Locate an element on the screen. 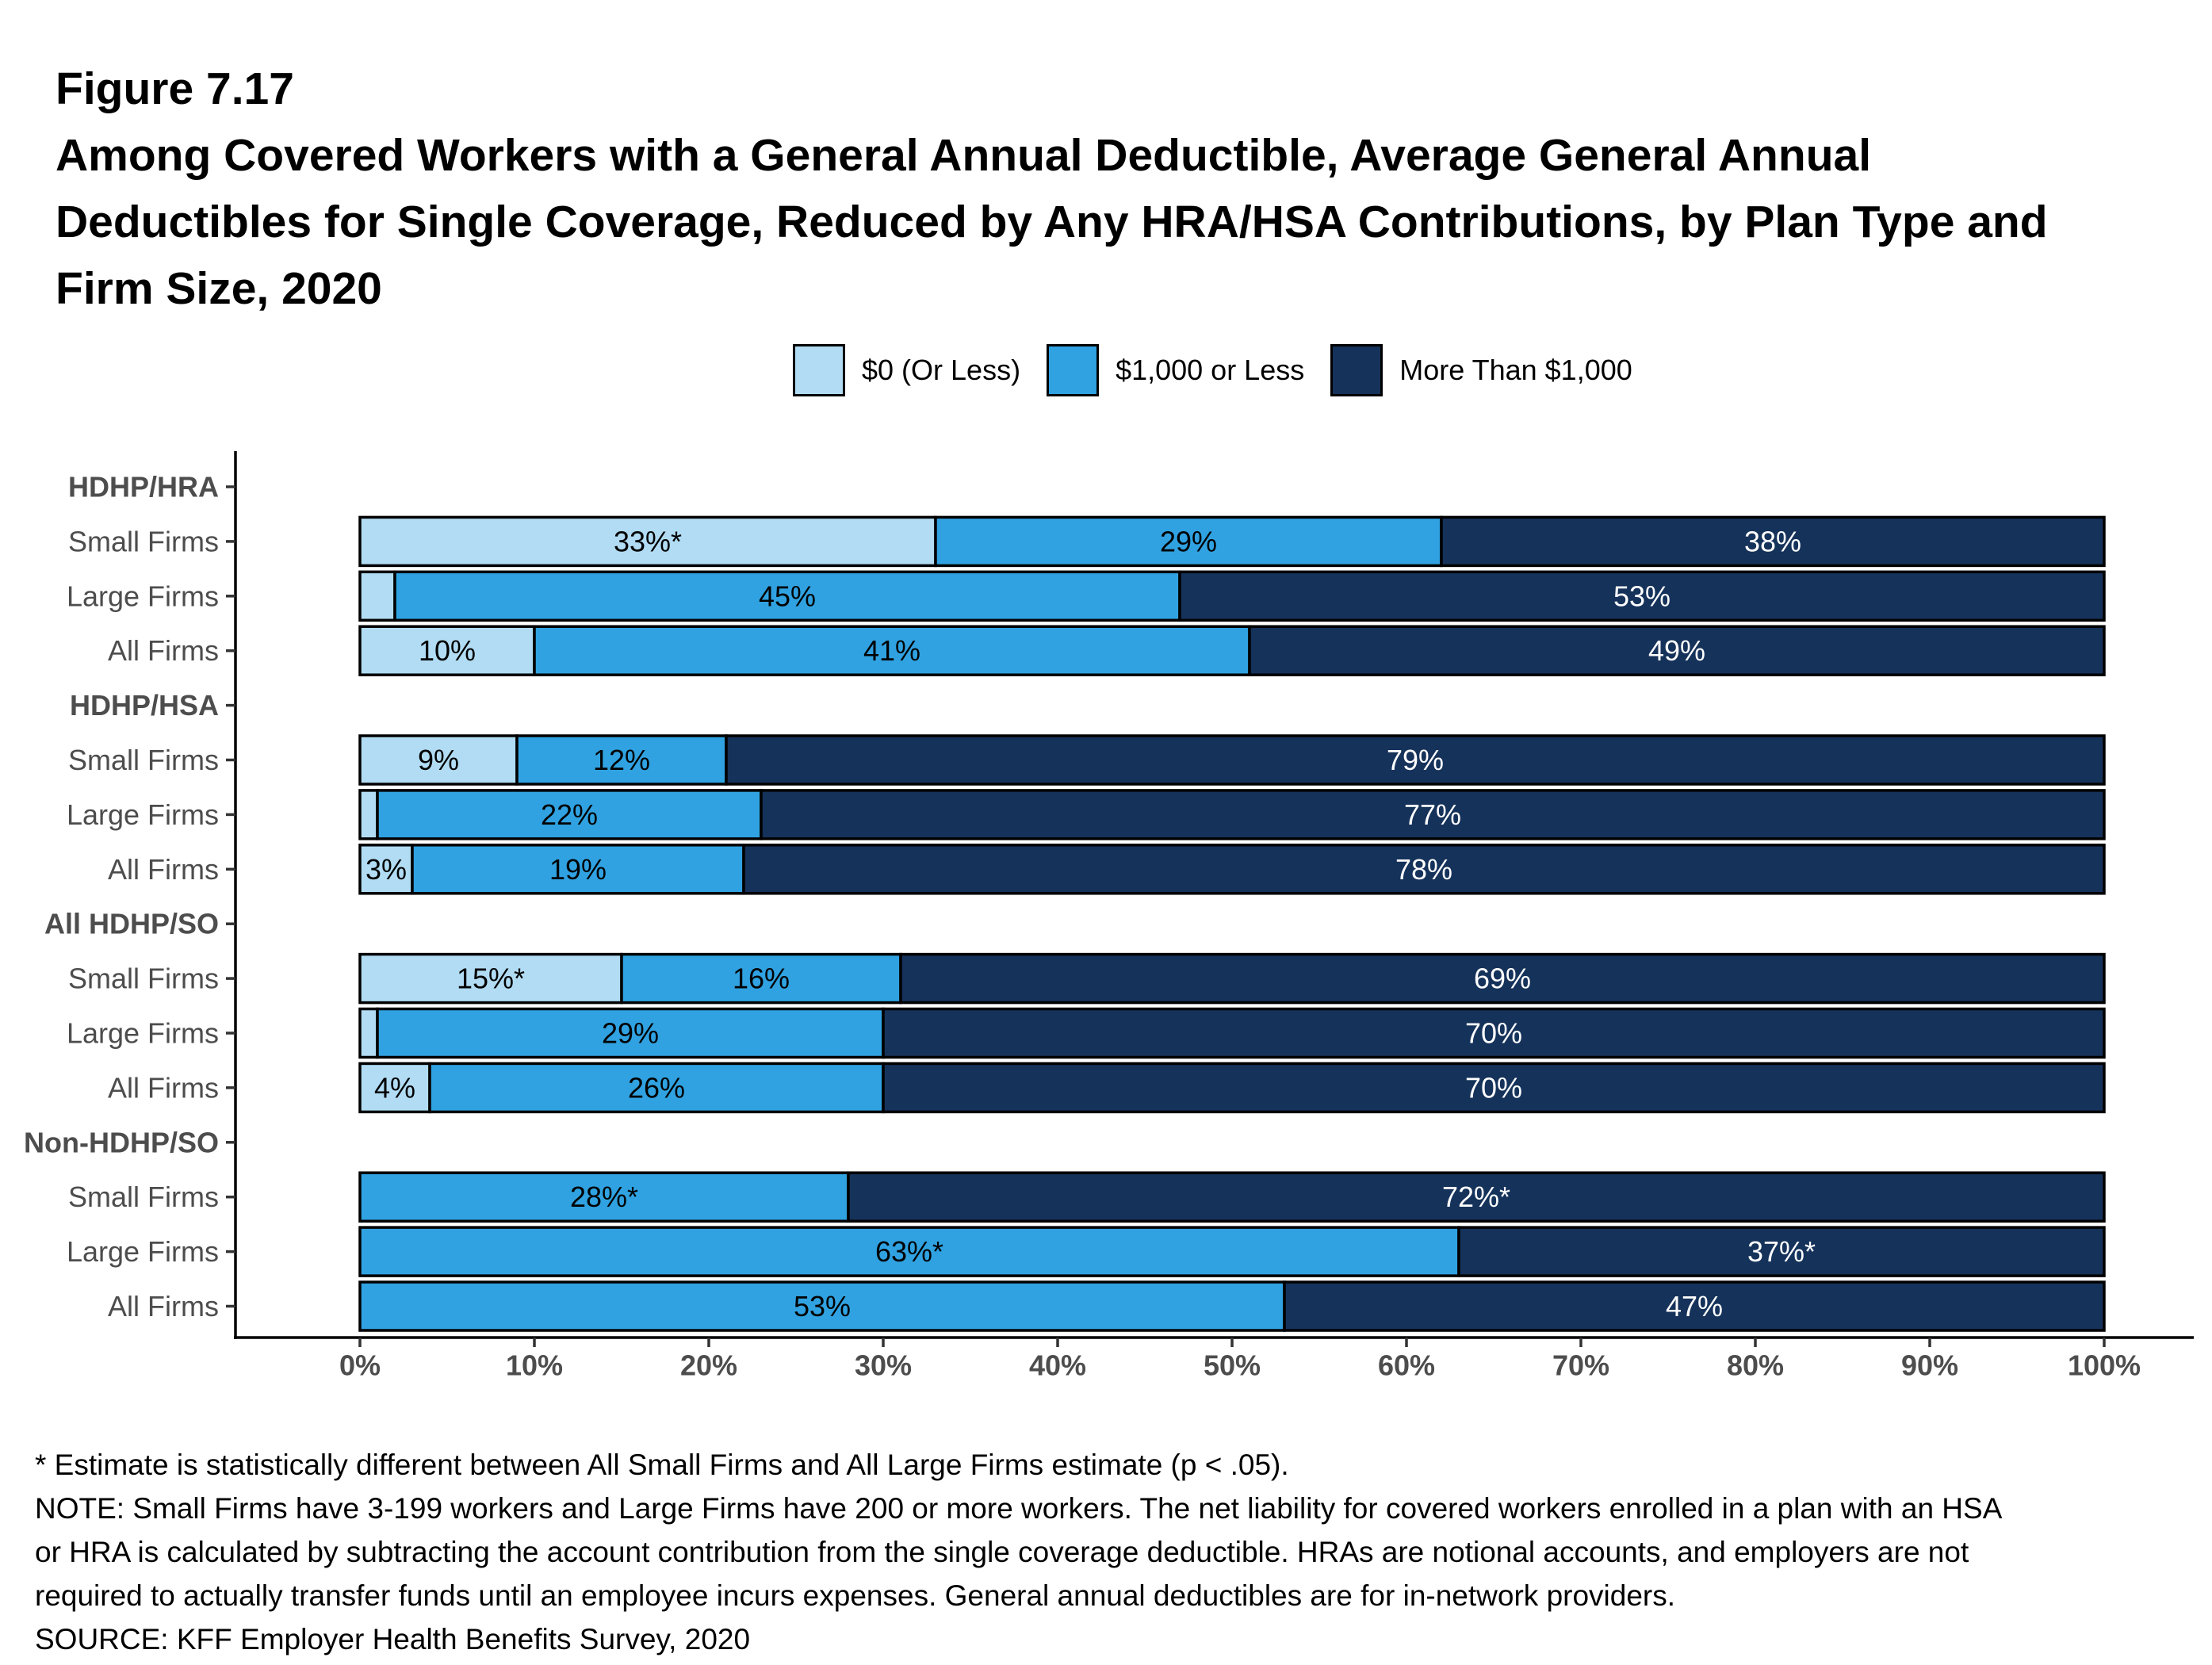  data-label: 26% is located at coordinates (656, 1087).